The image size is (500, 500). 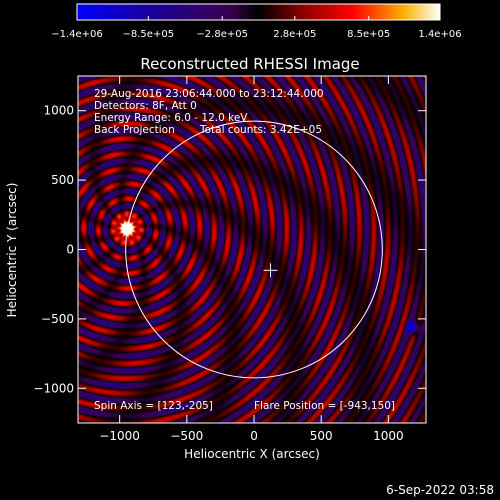 I want to click on y-tick-label: 1000, so click(x=58, y=111).